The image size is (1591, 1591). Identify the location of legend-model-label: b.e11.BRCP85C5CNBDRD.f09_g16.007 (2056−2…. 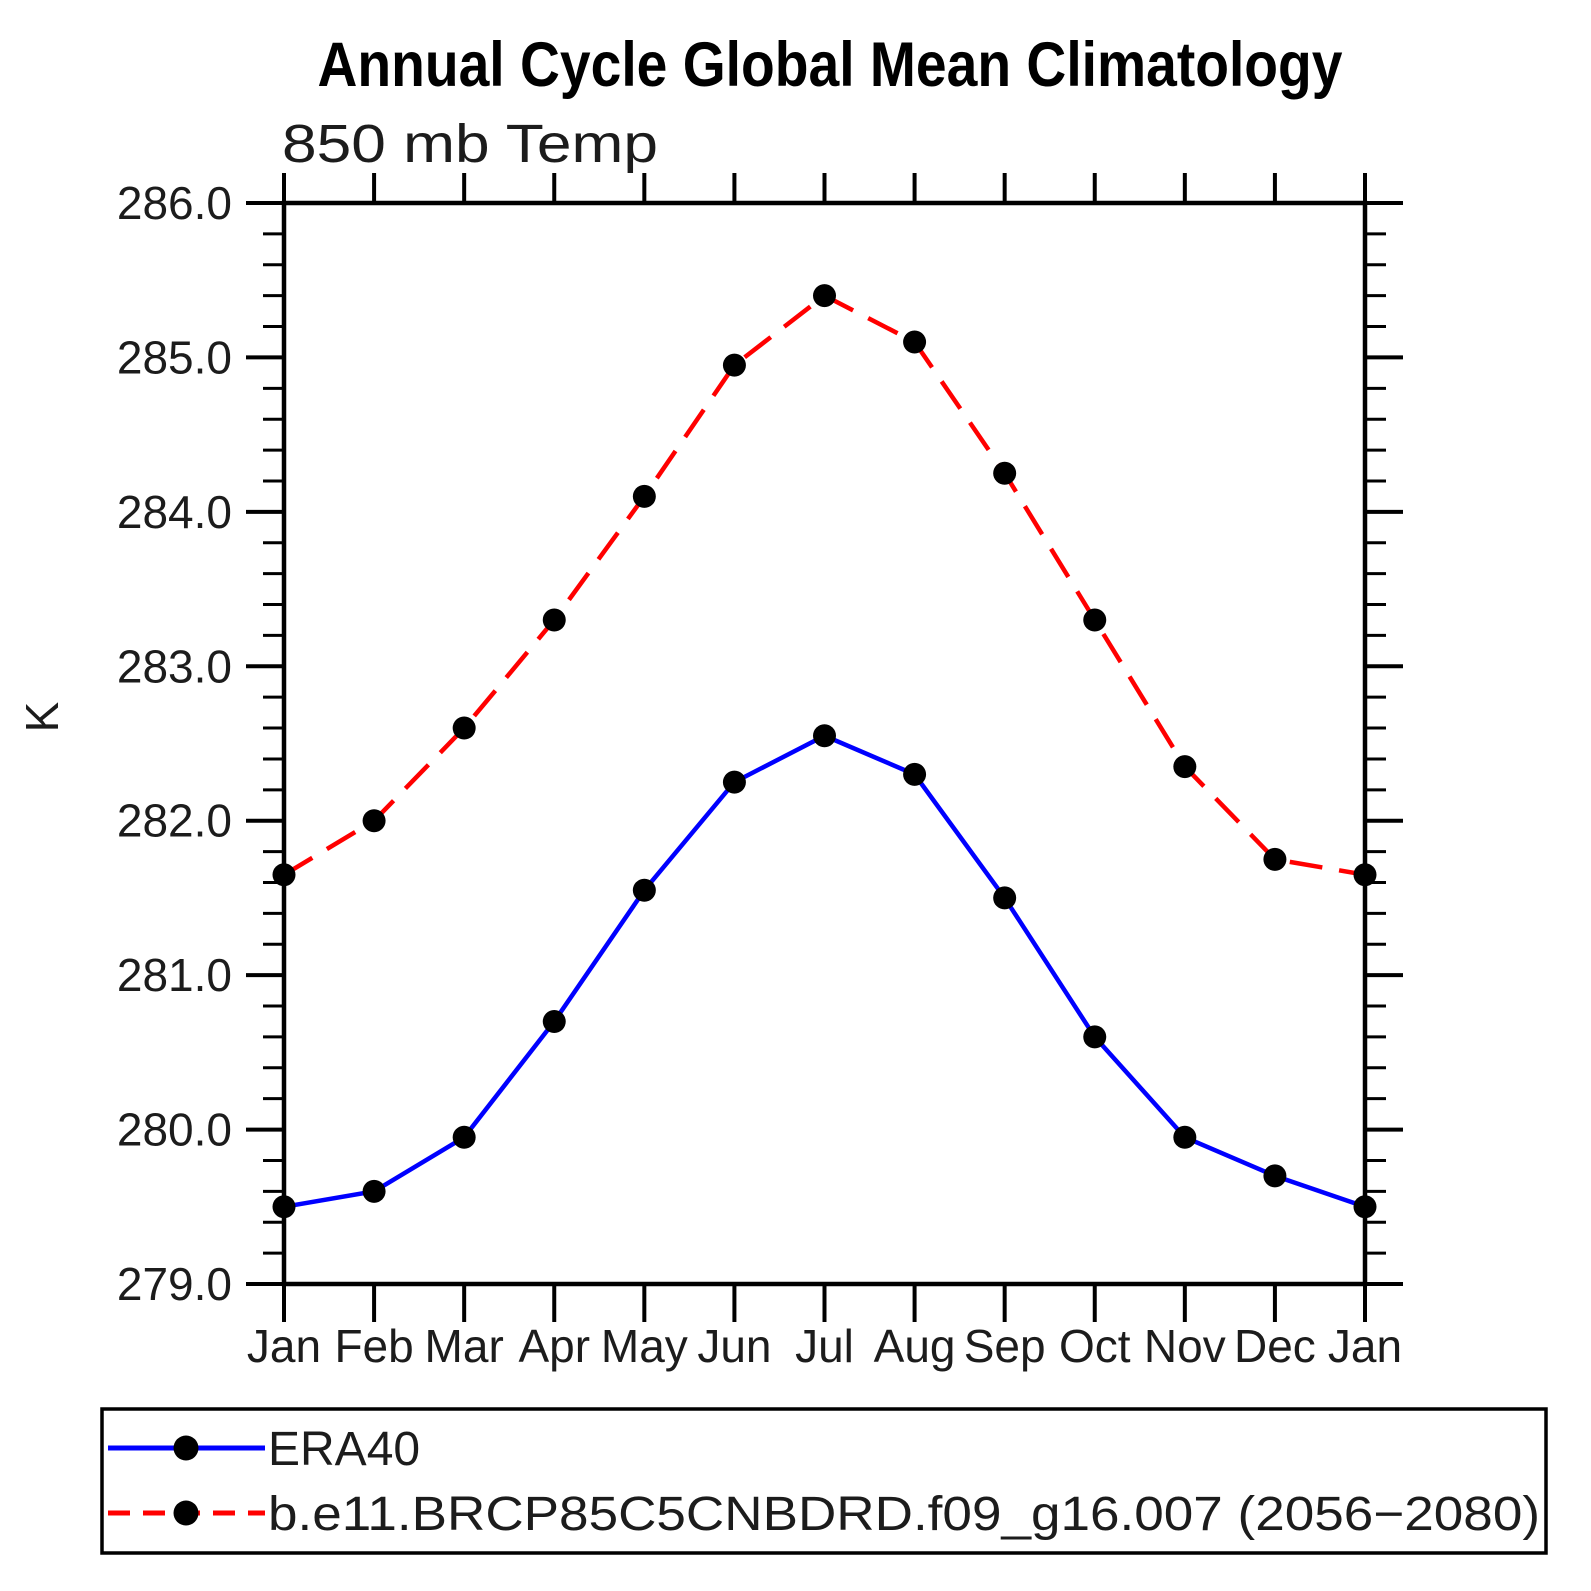
(904, 1514).